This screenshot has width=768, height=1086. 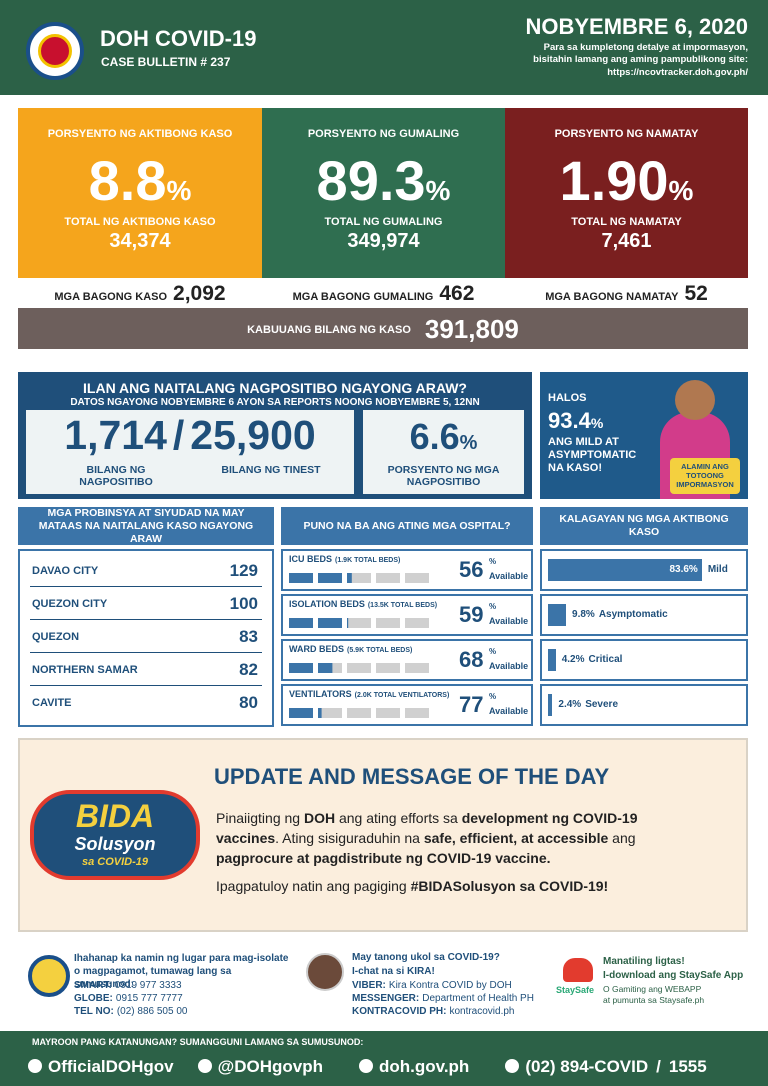 What do you see at coordinates (363, 297) in the screenshot?
I see `new-label: MGA BAGONG GUMALING` at bounding box center [363, 297].